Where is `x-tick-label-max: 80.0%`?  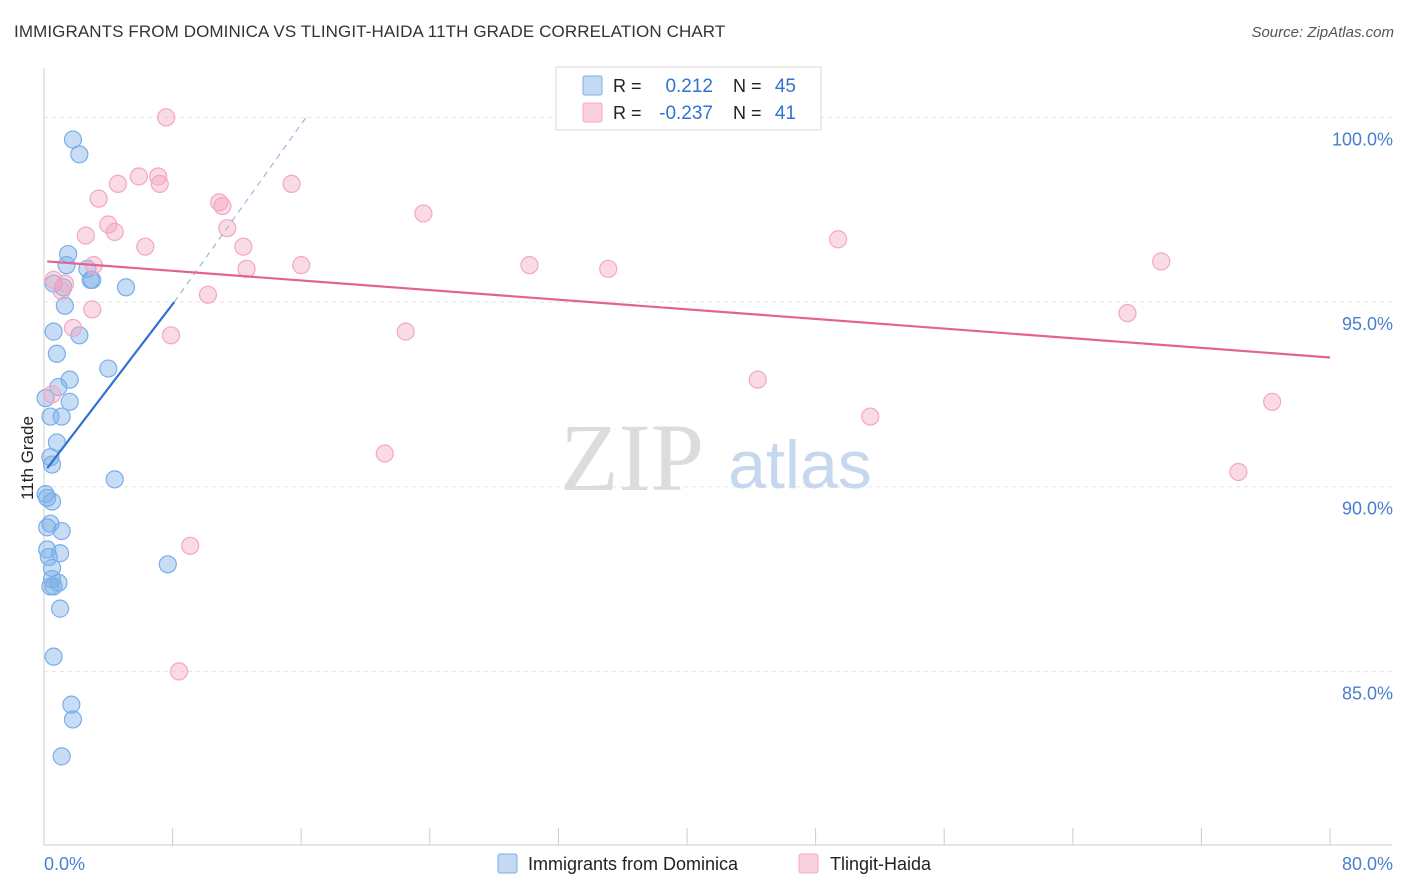 x-tick-label-max: 80.0% is located at coordinates (1367, 864).